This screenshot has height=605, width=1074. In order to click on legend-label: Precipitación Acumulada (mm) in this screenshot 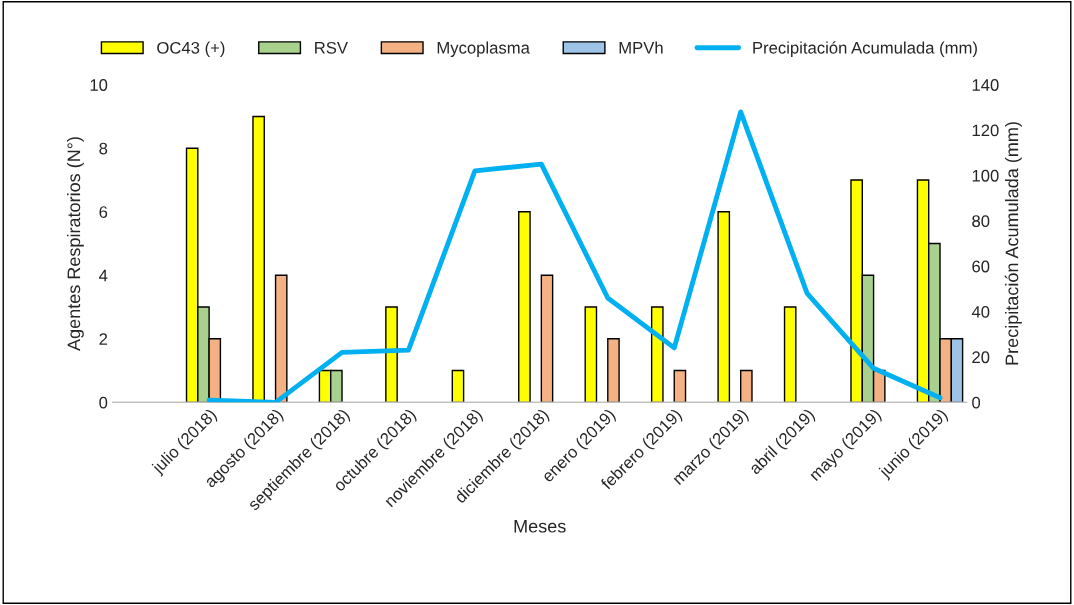, I will do `click(865, 49)`.